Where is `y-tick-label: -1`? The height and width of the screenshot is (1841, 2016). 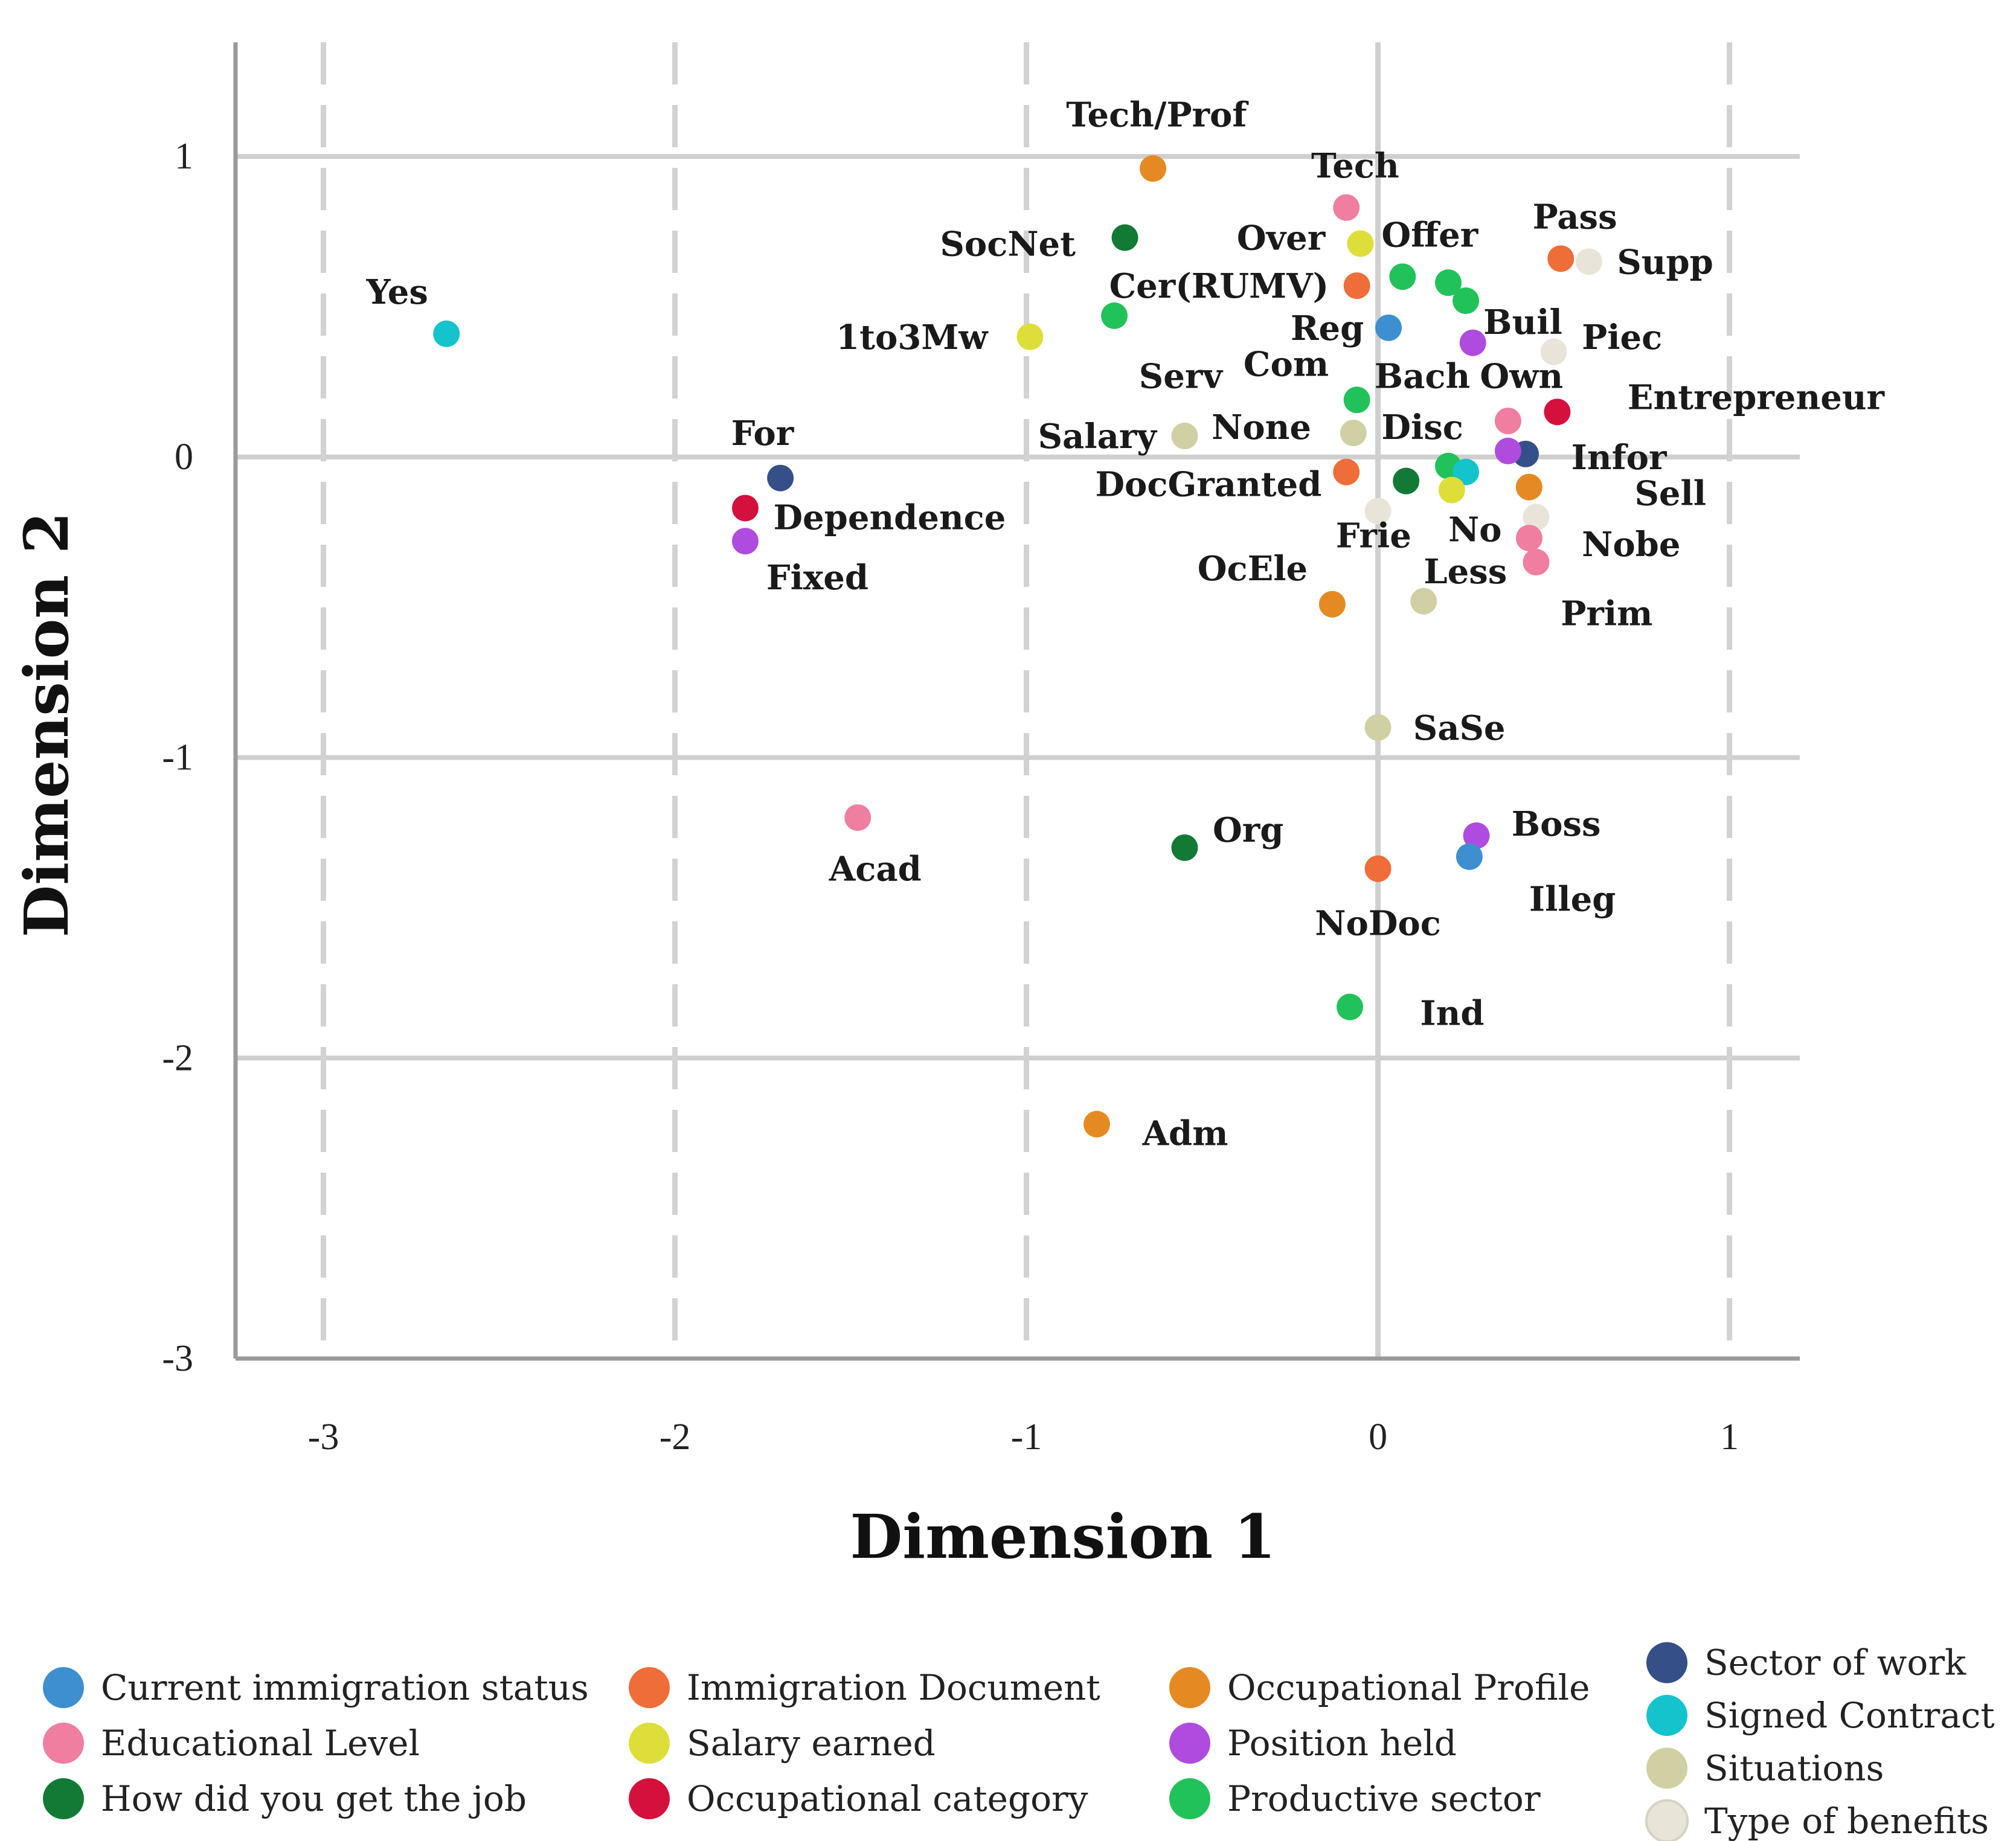
y-tick-label: -1 is located at coordinates (177, 758).